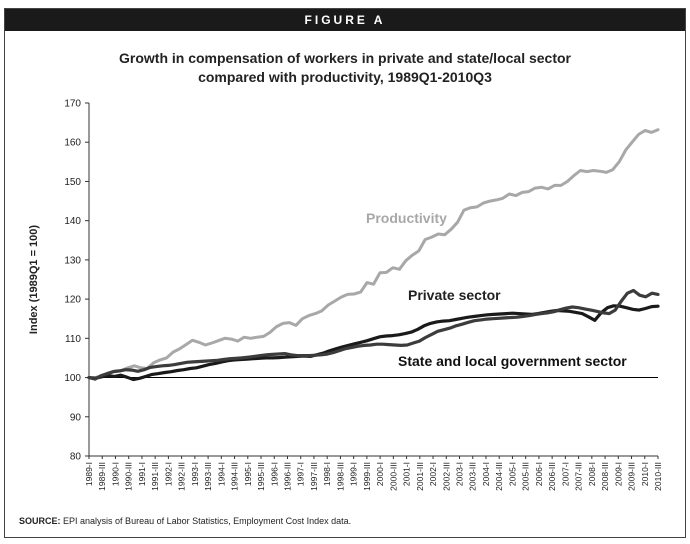 The image size is (690, 544). Describe the element at coordinates (486, 474) in the screenshot. I see `x-tick-label: 2004-I` at that location.